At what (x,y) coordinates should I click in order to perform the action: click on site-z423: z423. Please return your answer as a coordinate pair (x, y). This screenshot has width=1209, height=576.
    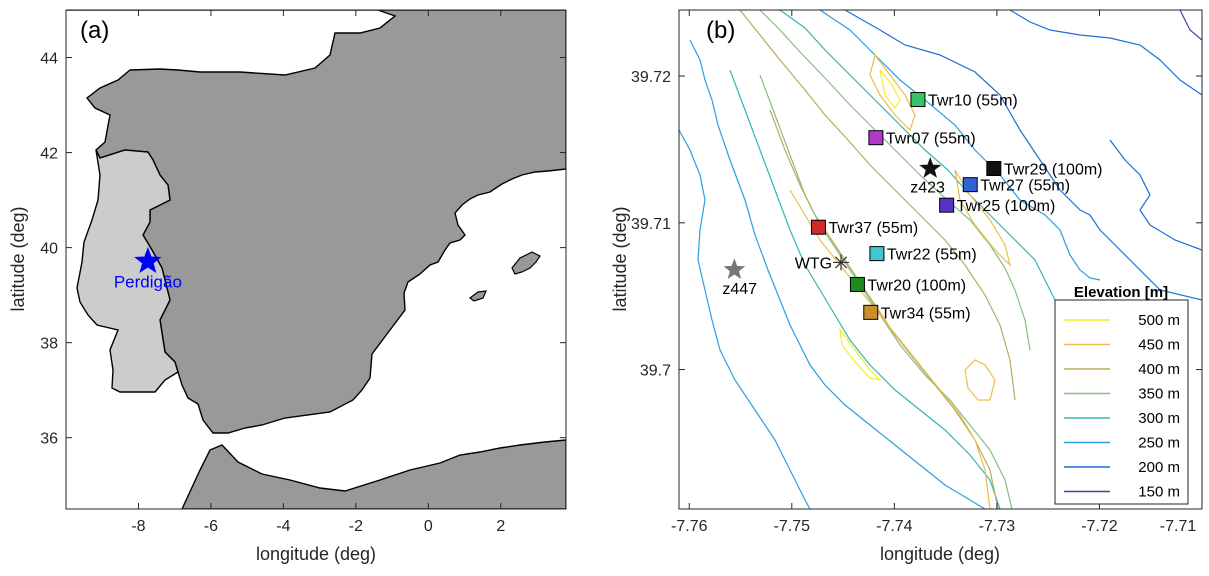
    Looking at the image, I should click on (927, 177).